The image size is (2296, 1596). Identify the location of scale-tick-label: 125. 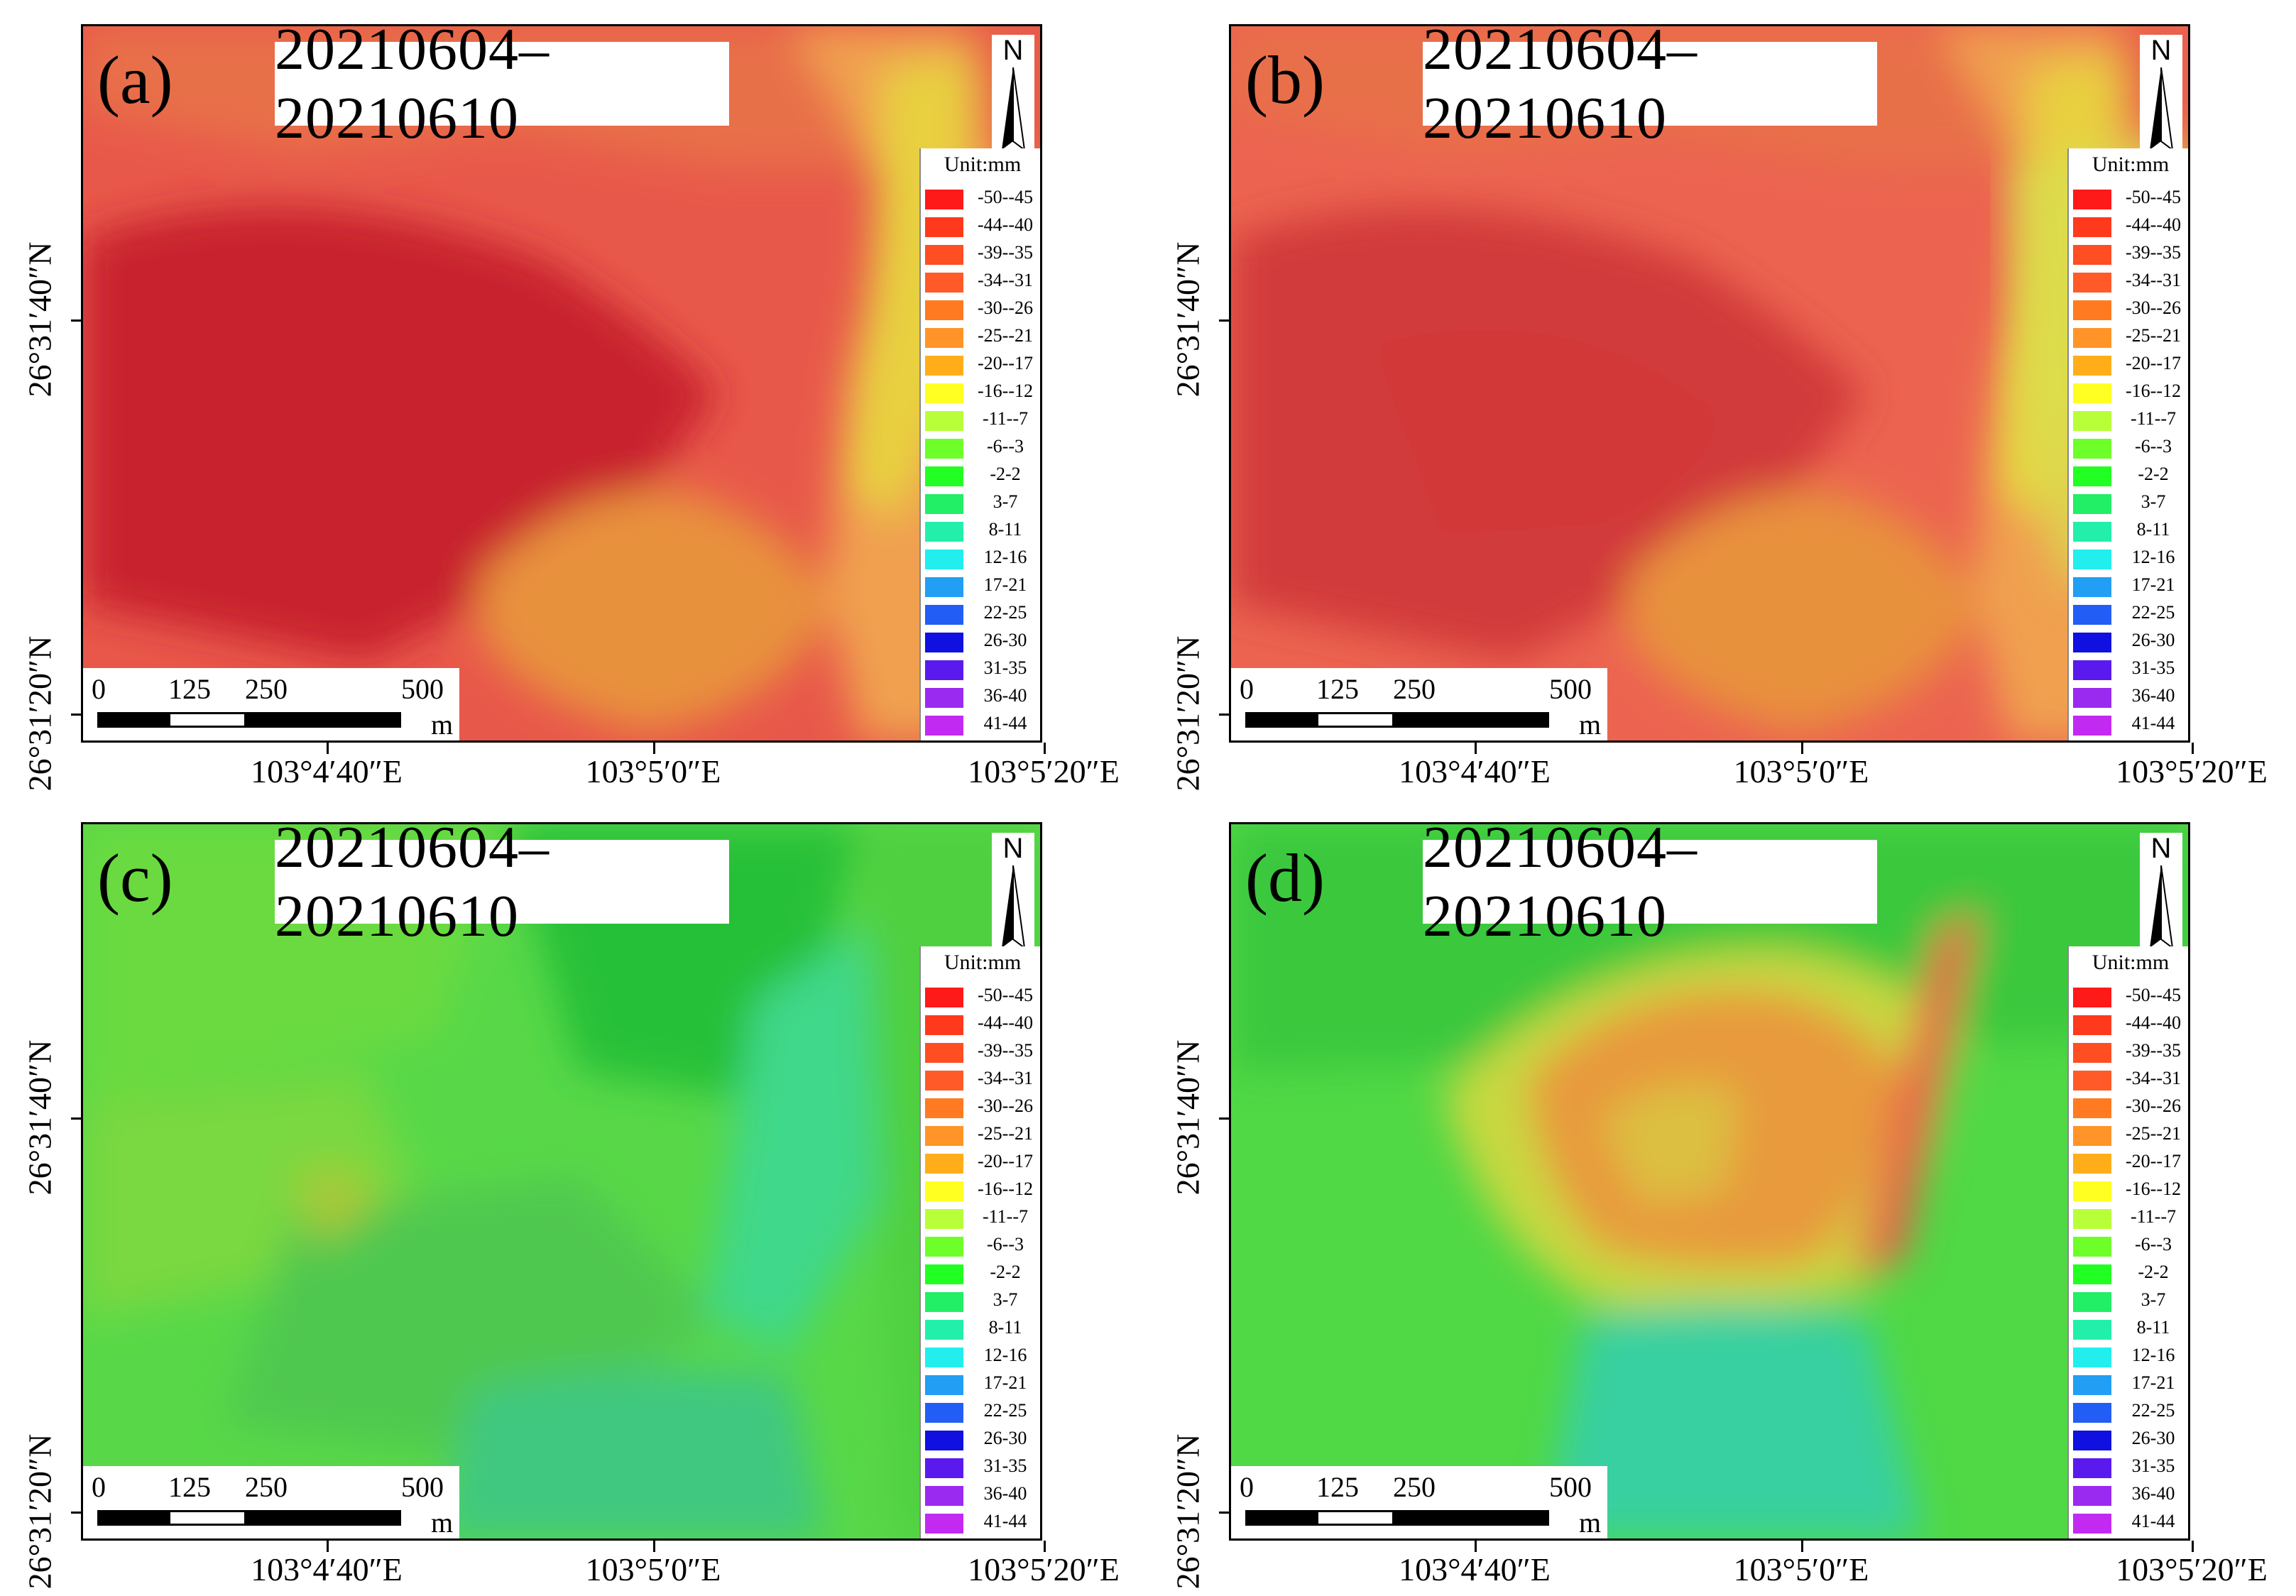
(1337, 689).